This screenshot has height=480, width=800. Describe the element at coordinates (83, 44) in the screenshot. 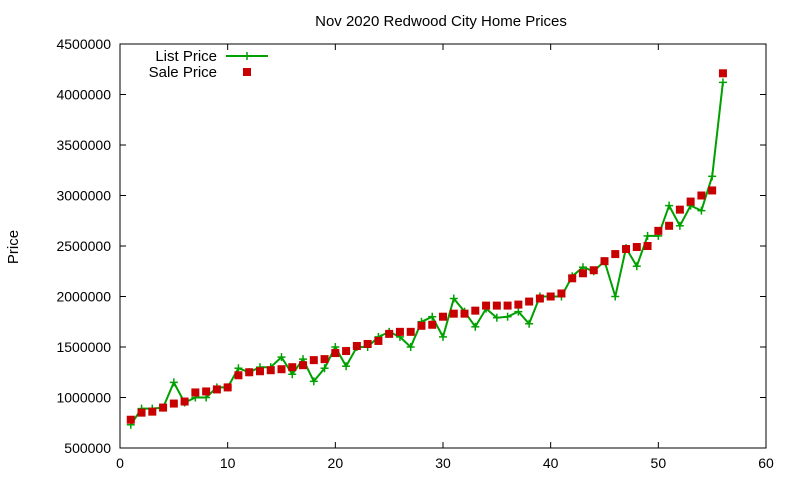

I see `y-tick-label: 4500000` at that location.